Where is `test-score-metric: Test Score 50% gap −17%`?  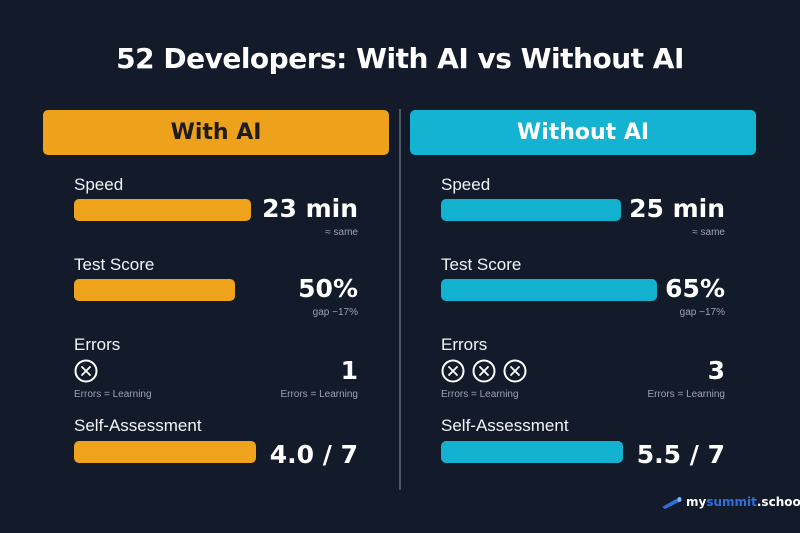 test-score-metric: Test Score 50% gap −17% is located at coordinates (216, 286).